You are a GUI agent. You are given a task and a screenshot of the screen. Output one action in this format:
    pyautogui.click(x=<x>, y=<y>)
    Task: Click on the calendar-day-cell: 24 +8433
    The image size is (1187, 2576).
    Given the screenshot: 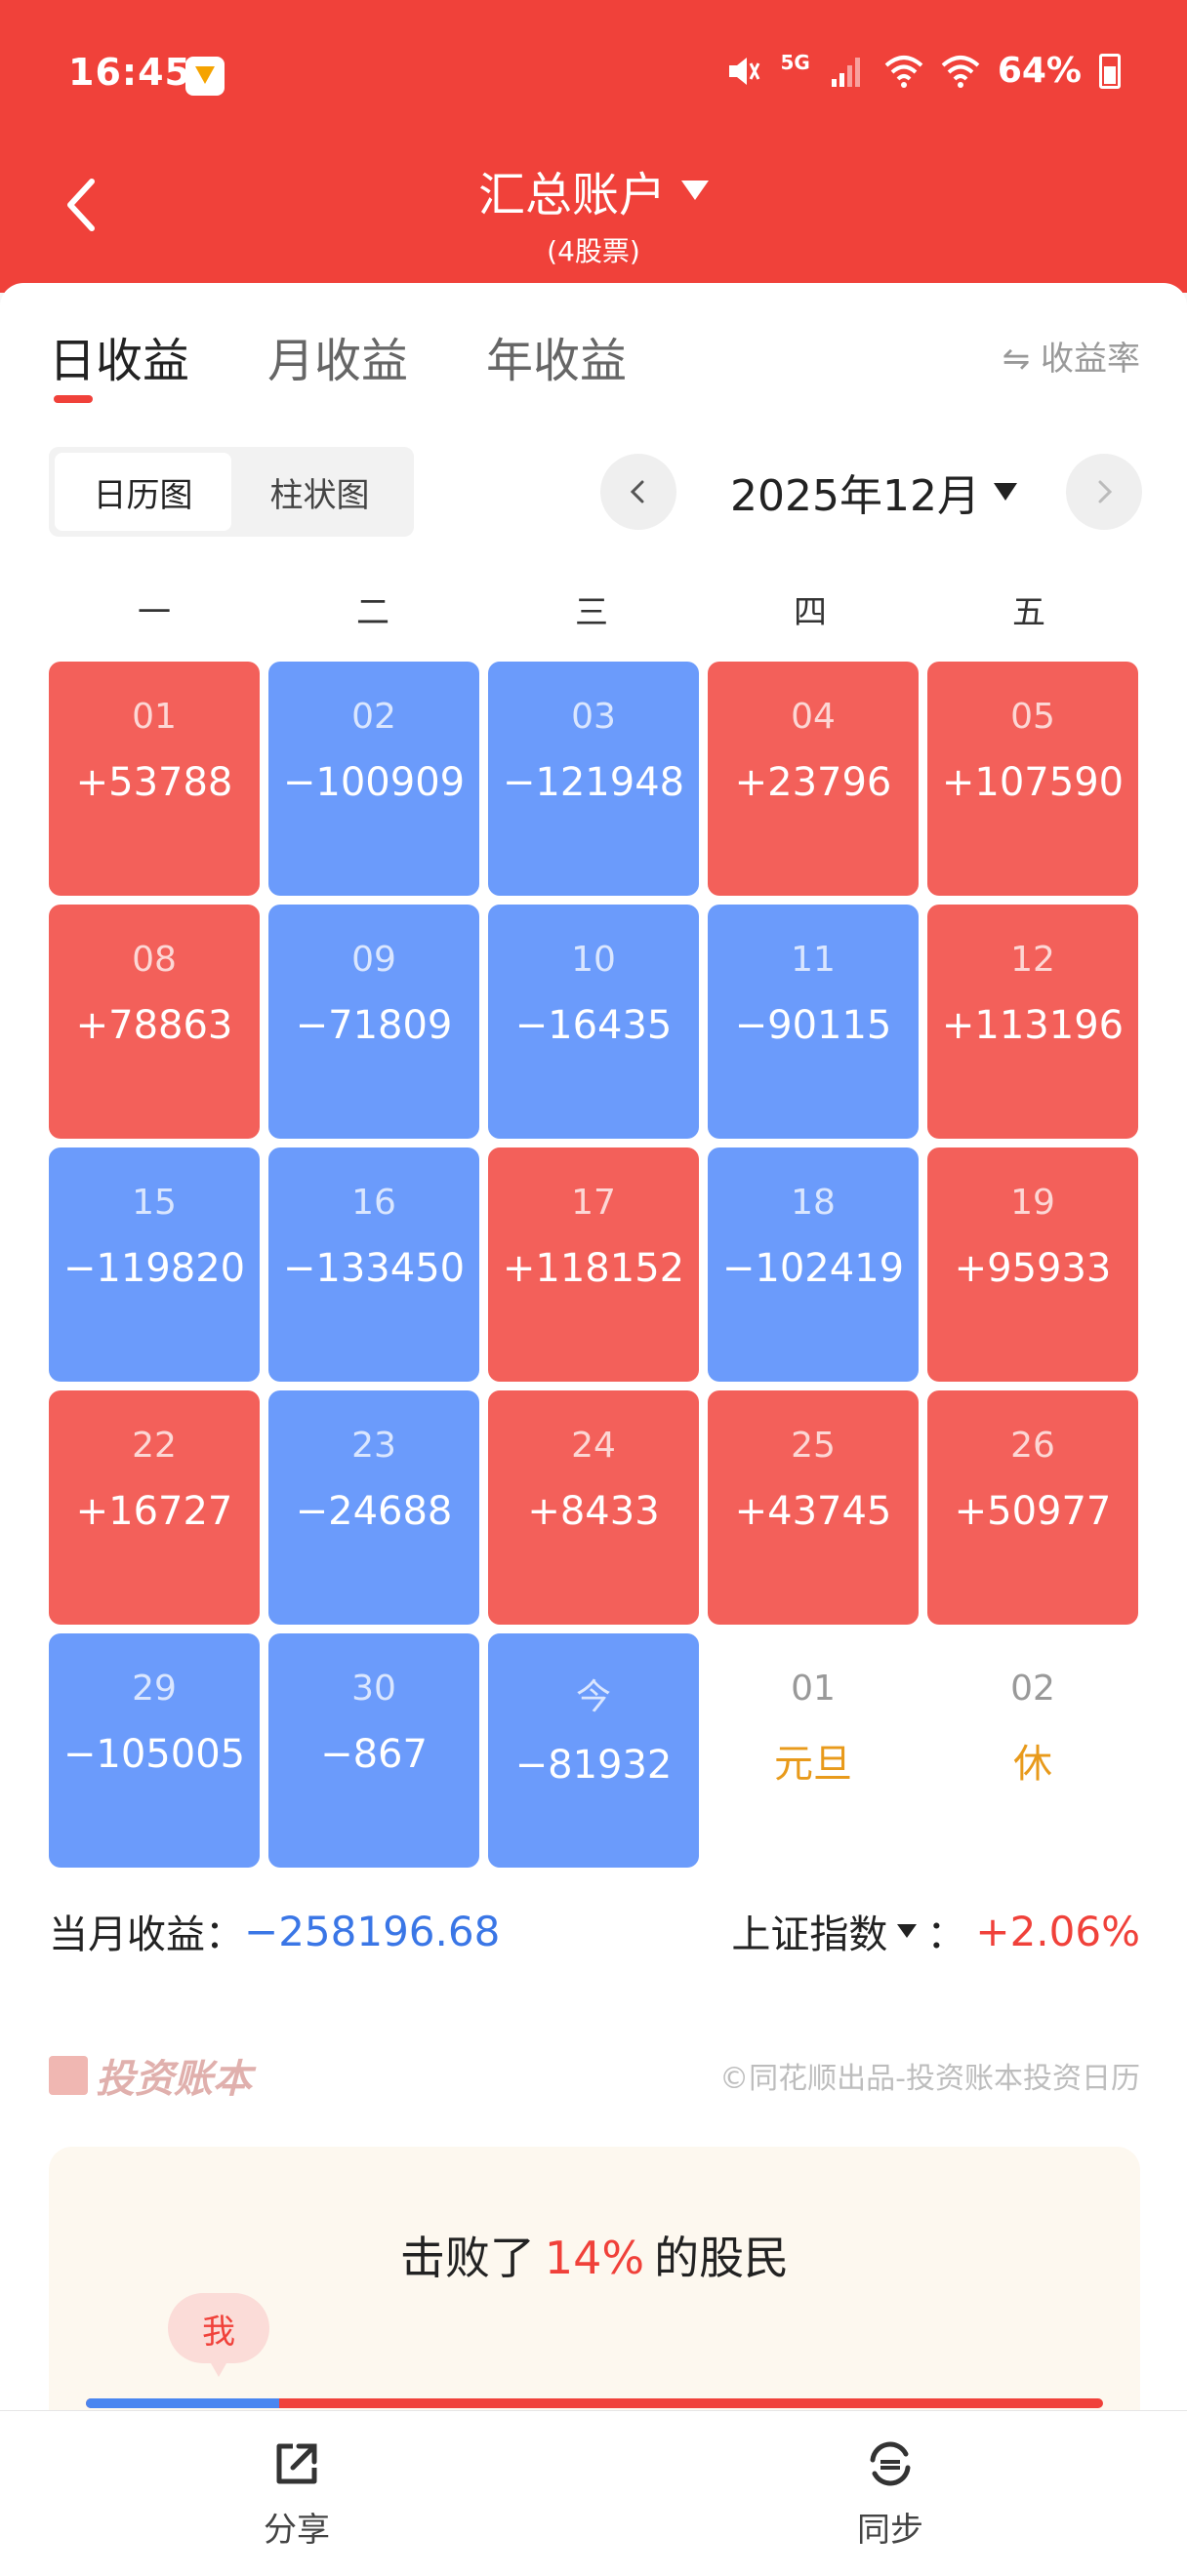 What is the action you would take?
    pyautogui.click(x=593, y=1507)
    